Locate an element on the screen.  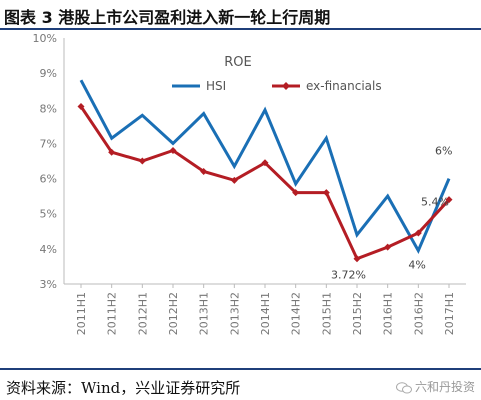
x-tick-label: 2013H1 is located at coordinates (204, 313).